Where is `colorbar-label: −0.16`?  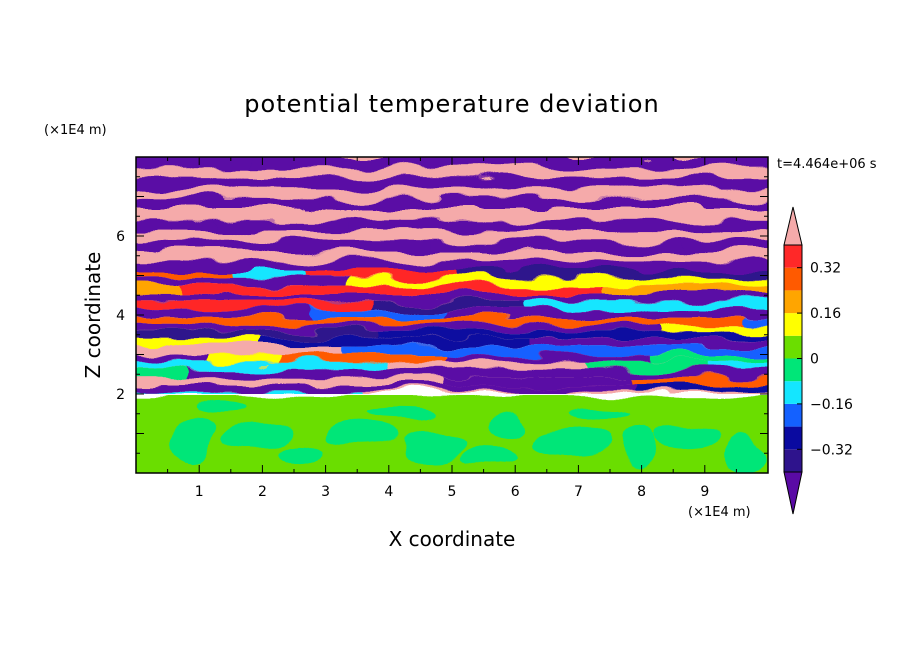
colorbar-label: −0.16 is located at coordinates (831, 405).